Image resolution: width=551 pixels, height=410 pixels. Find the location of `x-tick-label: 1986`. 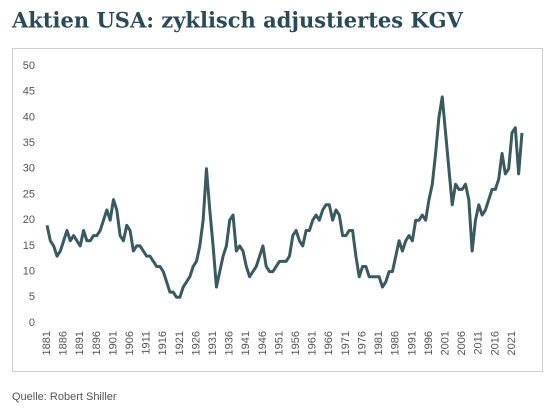

x-tick-label: 1986 is located at coordinates (396, 343).